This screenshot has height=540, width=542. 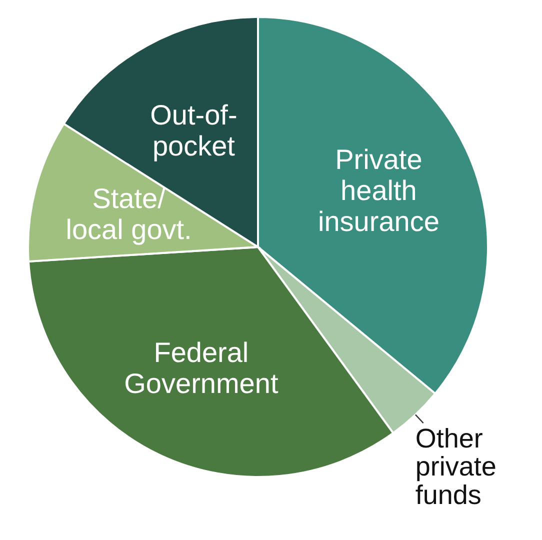 What do you see at coordinates (201, 368) in the screenshot?
I see `slice-label: Federal Government` at bounding box center [201, 368].